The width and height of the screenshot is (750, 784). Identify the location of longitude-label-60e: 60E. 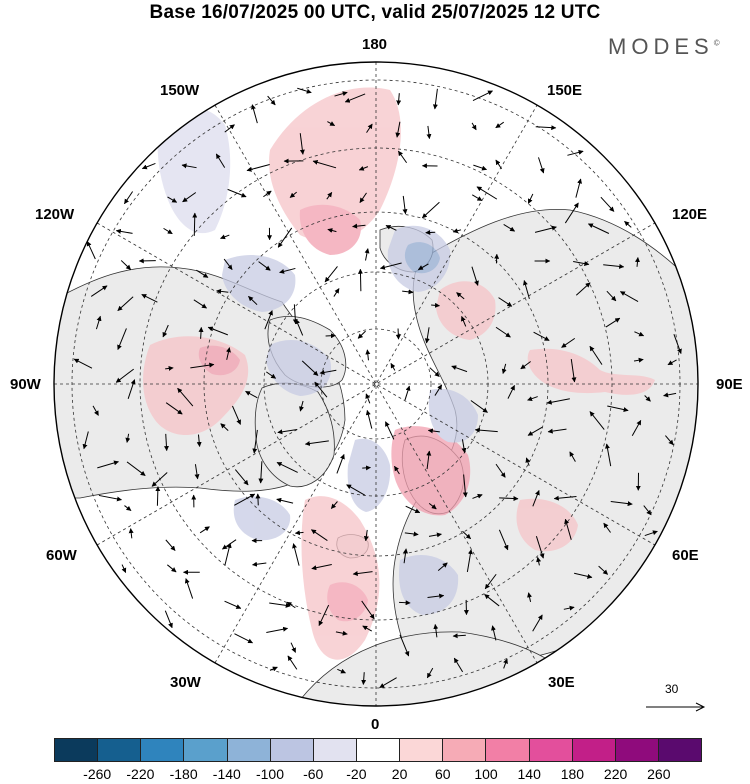
(685, 555).